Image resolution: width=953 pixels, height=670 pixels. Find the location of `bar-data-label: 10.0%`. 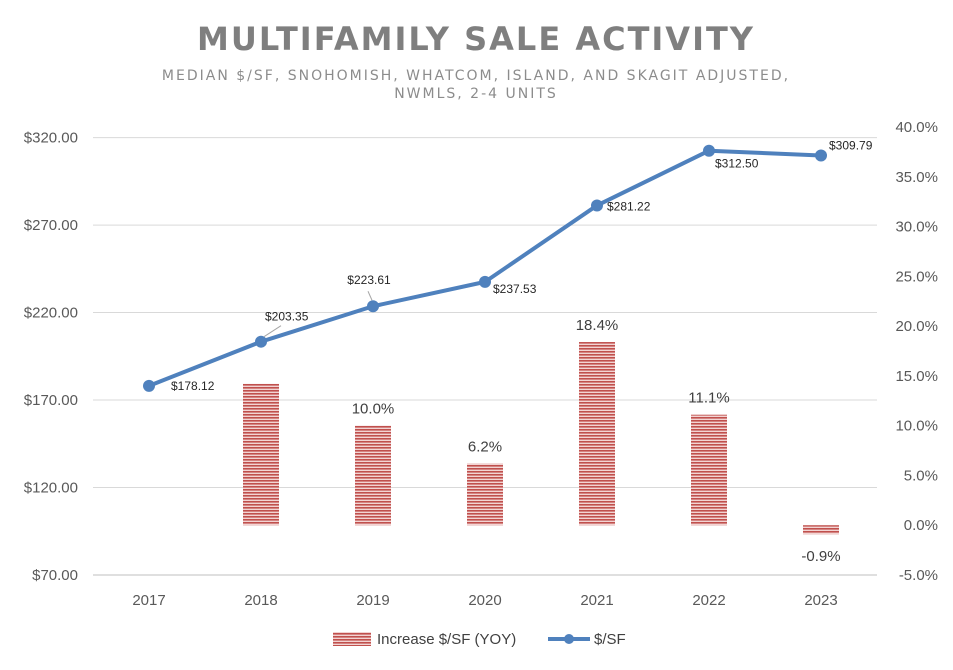

bar-data-label: 10.0% is located at coordinates (373, 409).